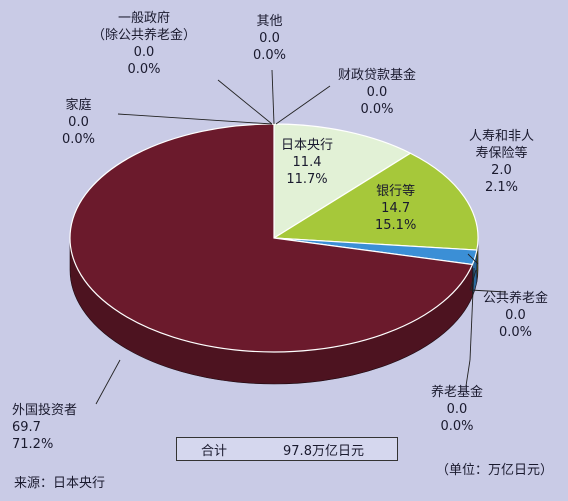  I want to click on label-percent: 2.1%, so click(501, 187).